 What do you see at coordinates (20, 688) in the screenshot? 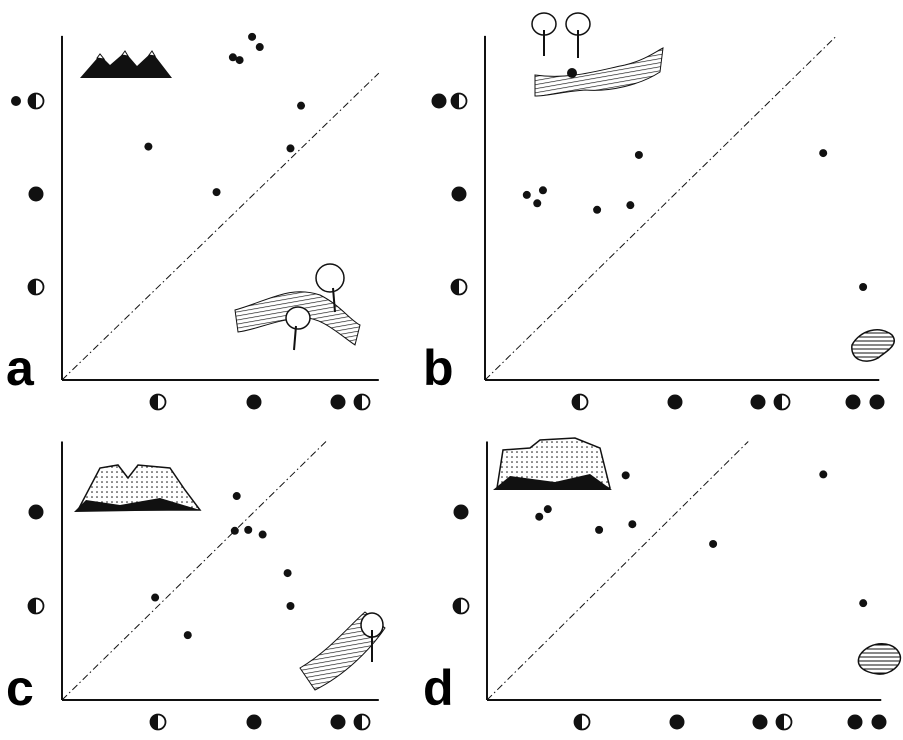
I see `panel-label: c` at bounding box center [20, 688].